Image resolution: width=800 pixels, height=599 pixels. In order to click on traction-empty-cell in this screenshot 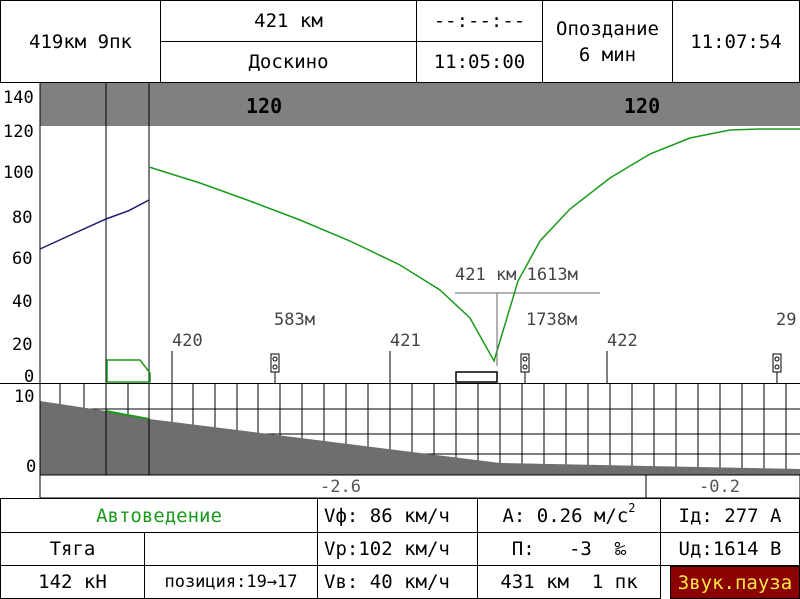, I will do `click(231, 549)`.